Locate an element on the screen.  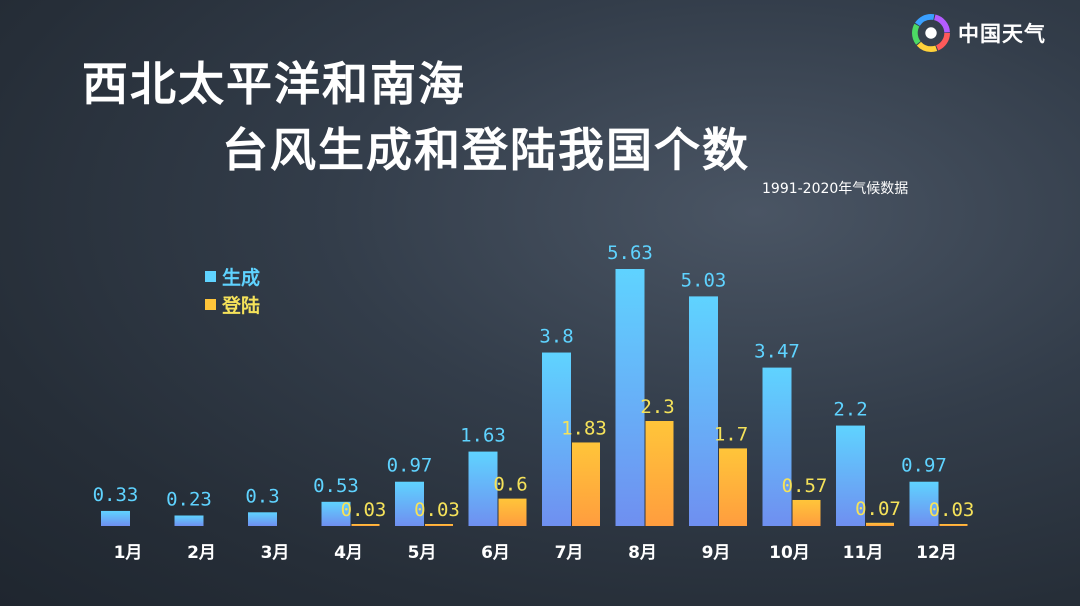
value-label-landfall-5: 0.03 is located at coordinates (437, 510).